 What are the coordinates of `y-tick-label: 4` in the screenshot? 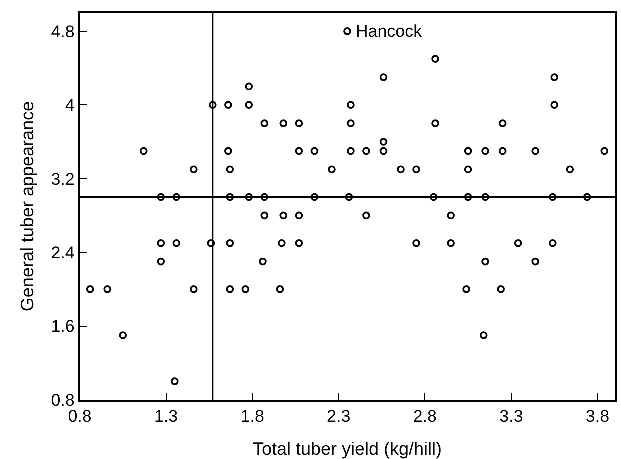 It's located at (70, 106).